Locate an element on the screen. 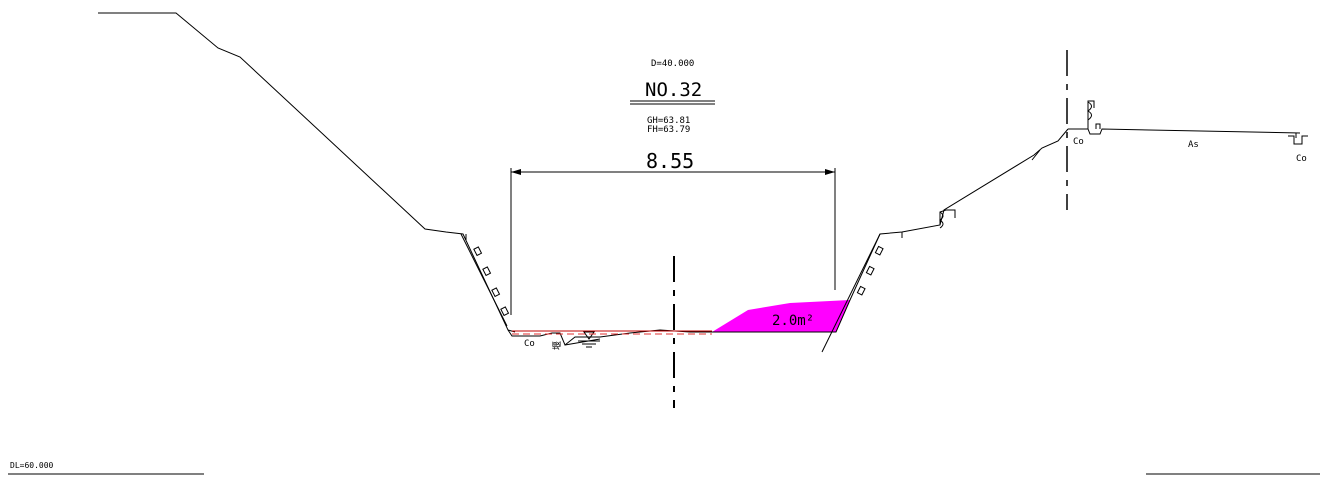  road-guardrail is located at coordinates (1094, 114).